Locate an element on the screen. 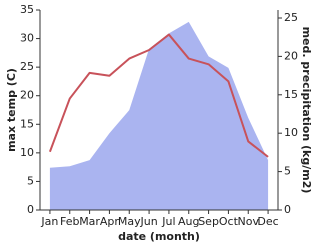 This screenshot has height=251, width=320. y-tick-label: 35 is located at coordinates (27, 9).